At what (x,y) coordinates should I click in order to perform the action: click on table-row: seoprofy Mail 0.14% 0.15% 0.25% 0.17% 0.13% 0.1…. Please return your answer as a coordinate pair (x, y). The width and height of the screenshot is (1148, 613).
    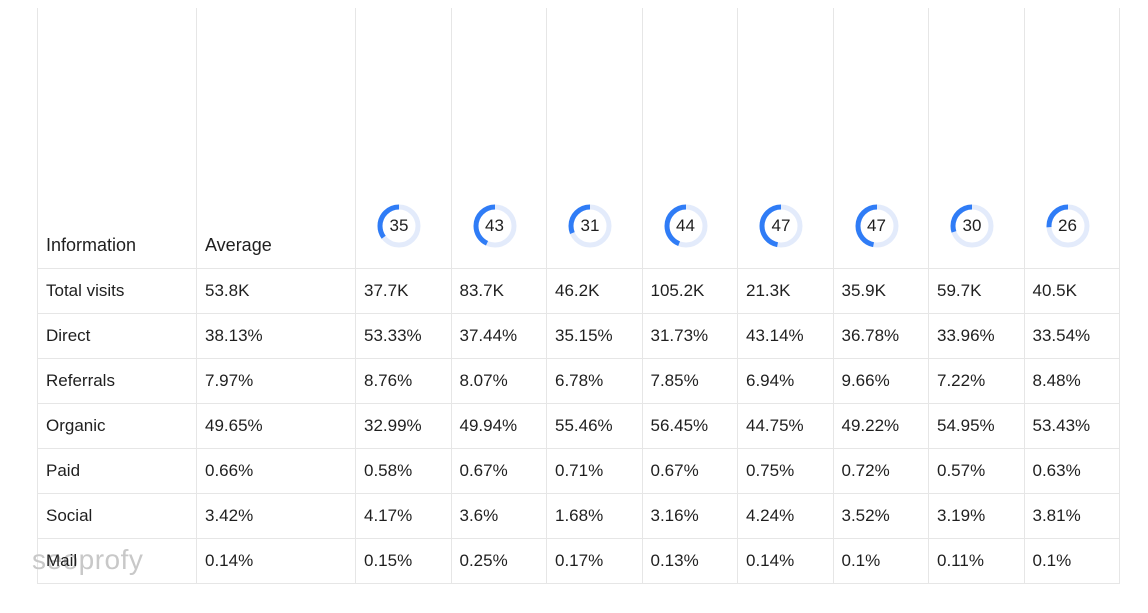
    Looking at the image, I should click on (576, 561).